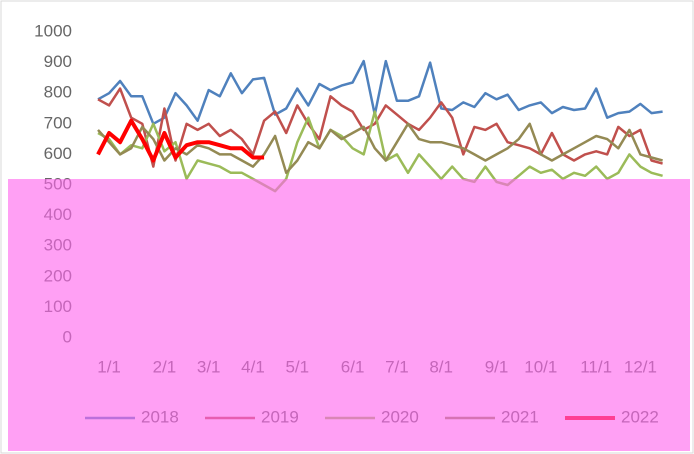 The width and height of the screenshot is (694, 454). What do you see at coordinates (58, 153) in the screenshot?
I see `y-tick-label: 600` at bounding box center [58, 153].